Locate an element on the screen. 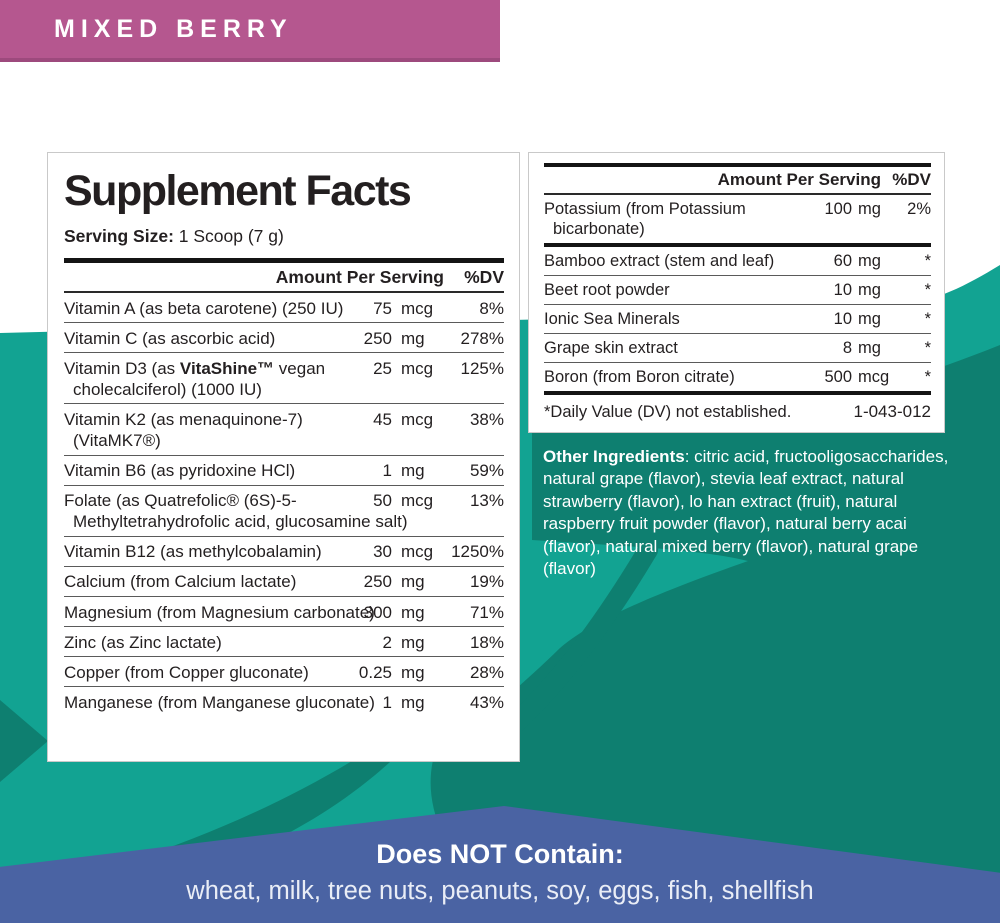 This screenshot has height=923, width=1000. row-amount: 300 is located at coordinates (377, 612).